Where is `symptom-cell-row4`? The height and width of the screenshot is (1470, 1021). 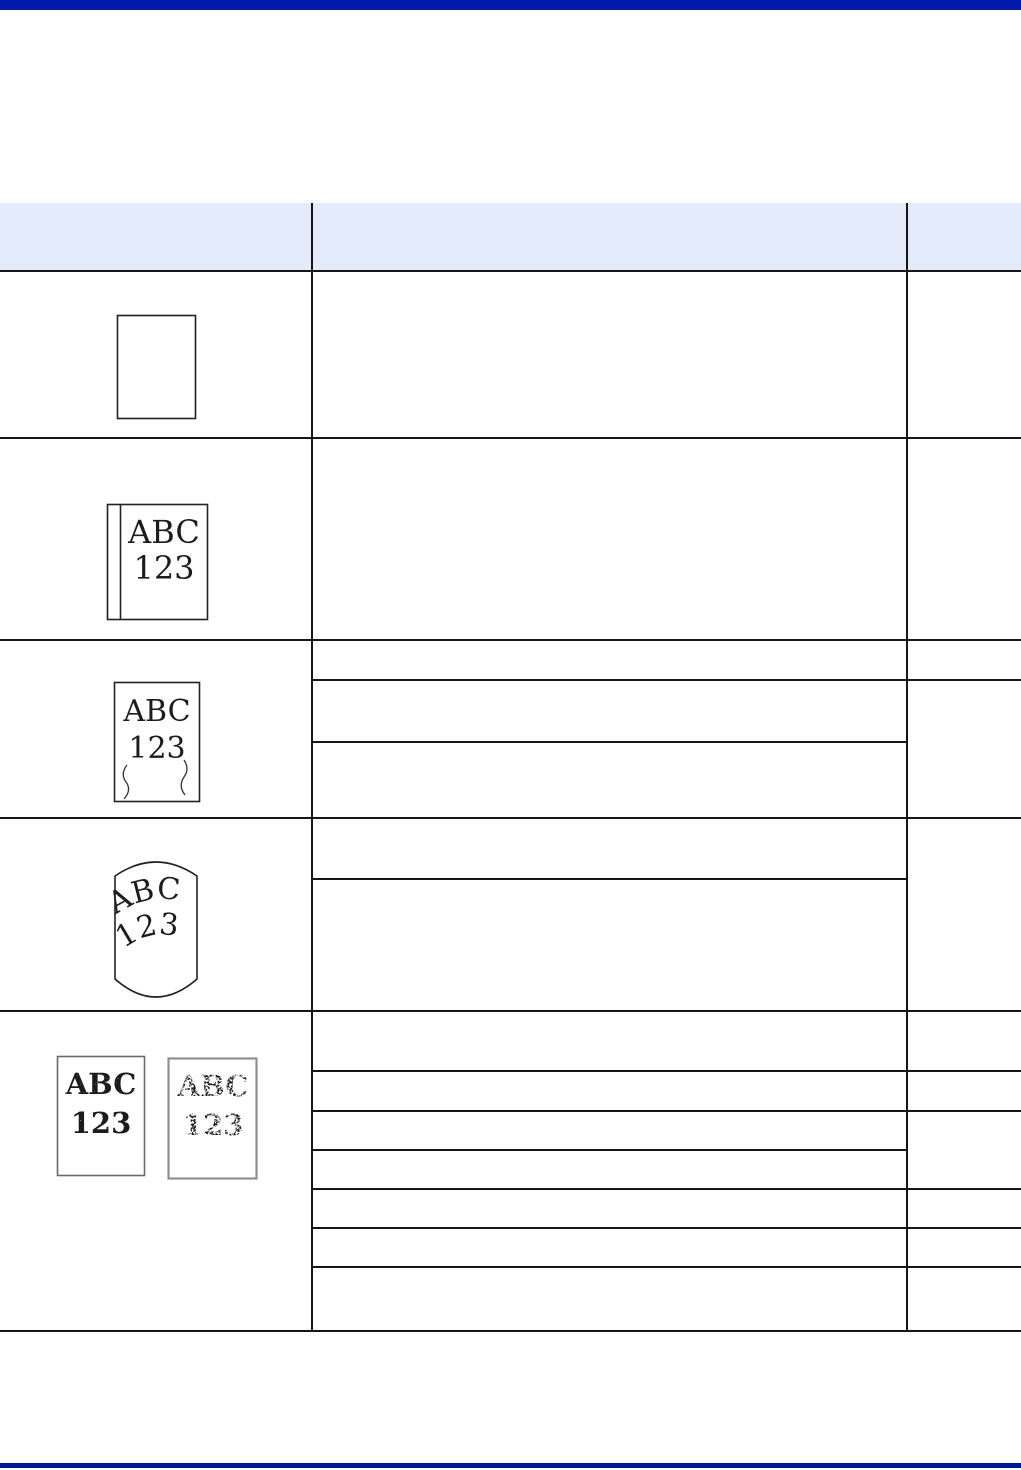 symptom-cell-row4 is located at coordinates (155, 914).